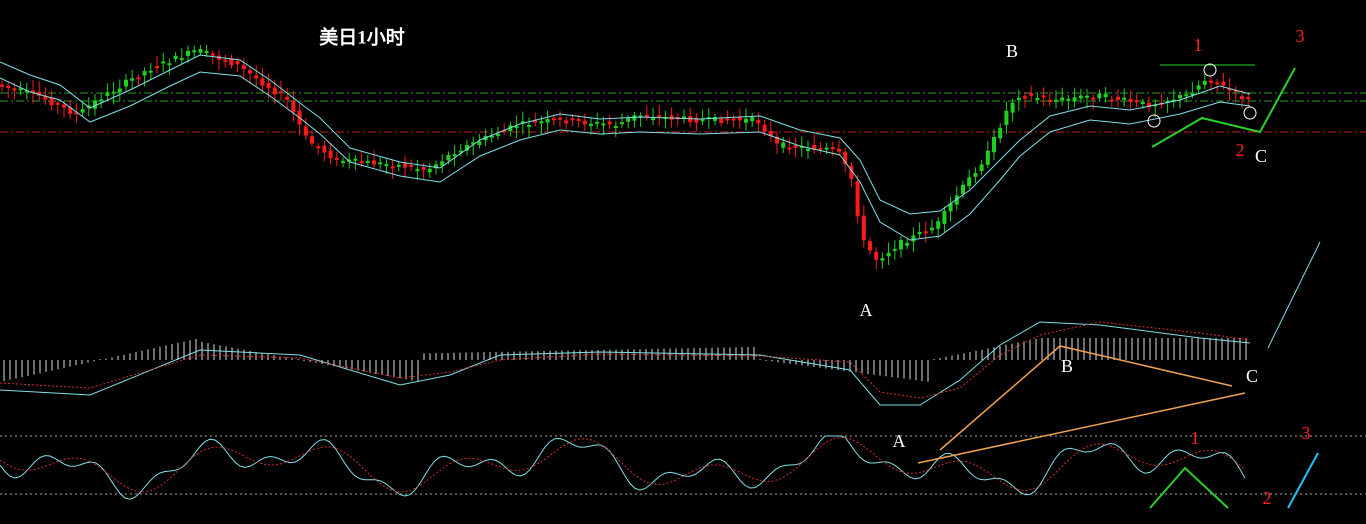 Image resolution: width=1366 pixels, height=524 pixels. I want to click on macd-line, so click(625, 363).